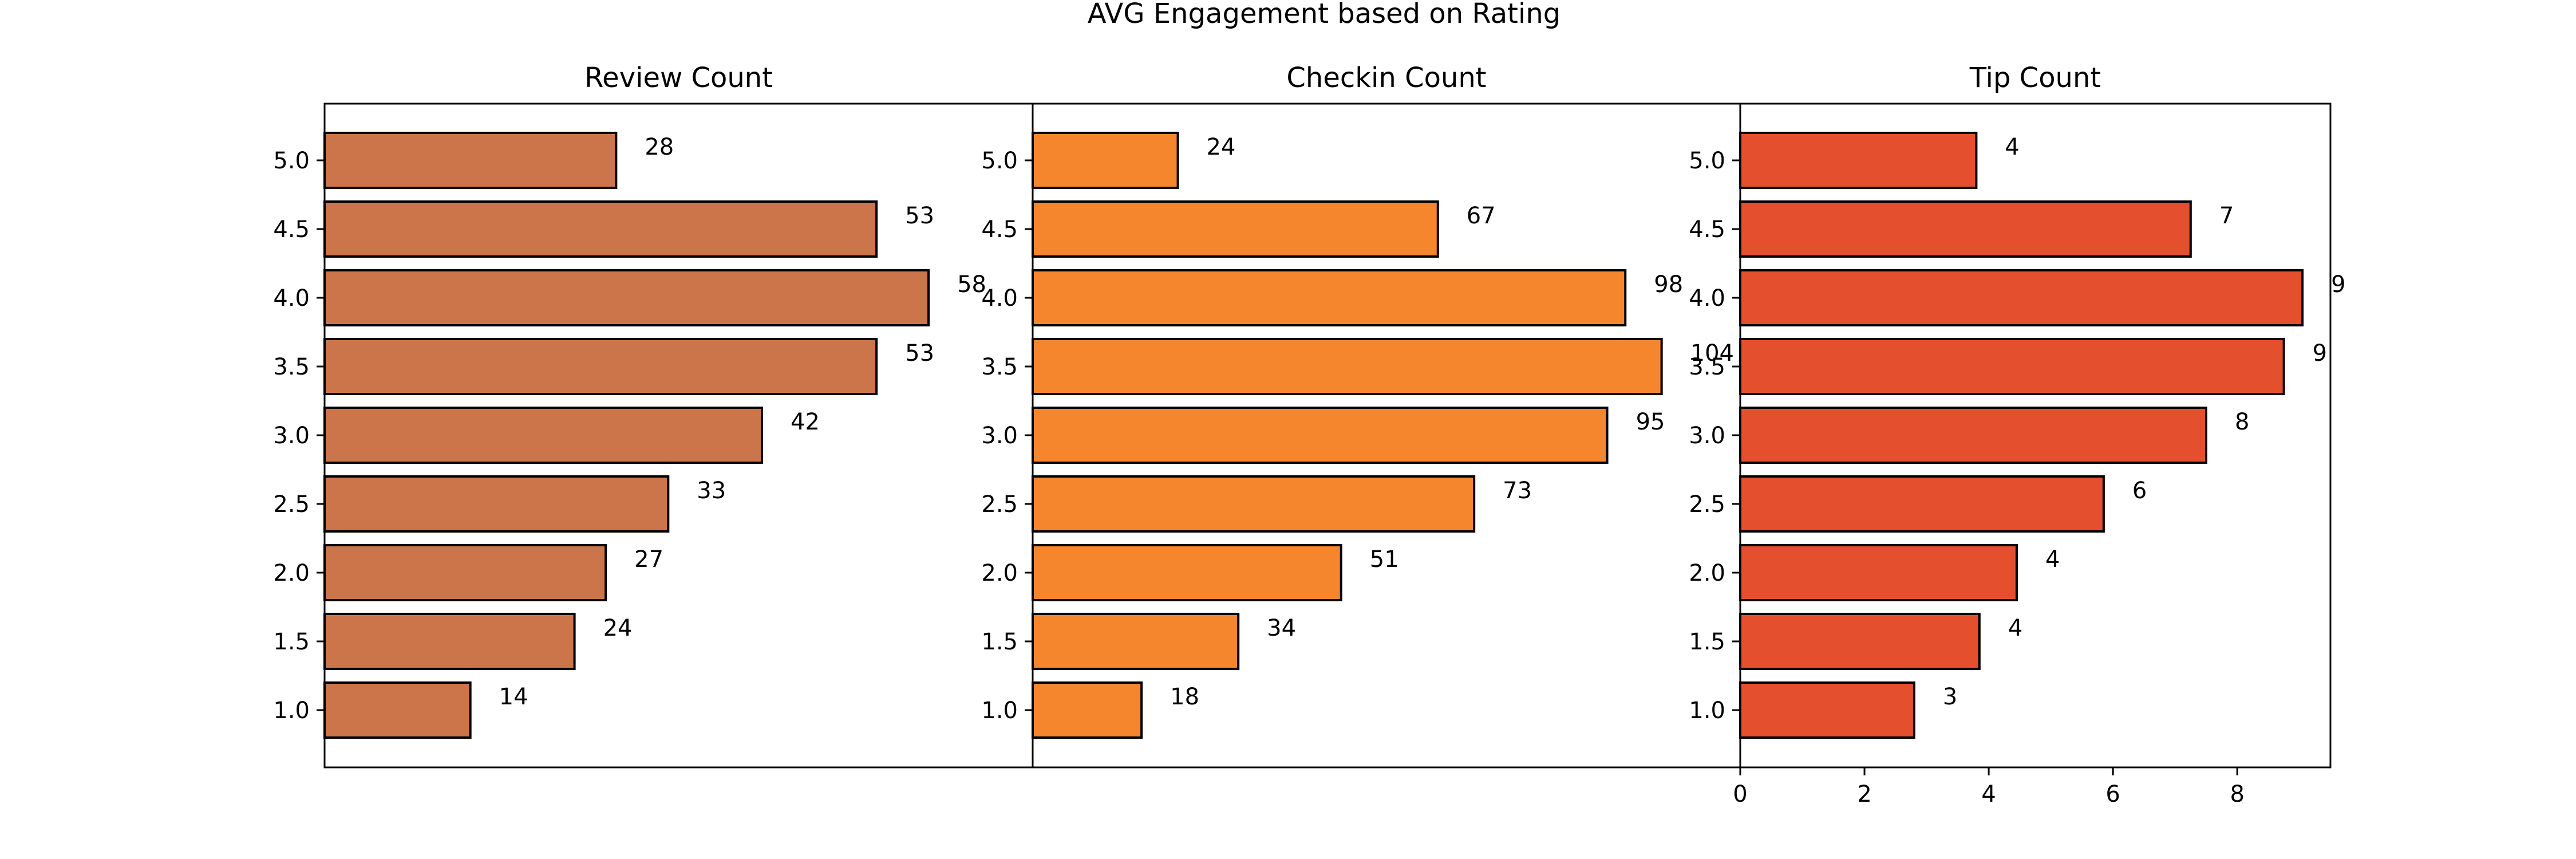 This screenshot has height=859, width=2576. What do you see at coordinates (1384, 559) in the screenshot?
I see `bar-value-label: 51` at bounding box center [1384, 559].